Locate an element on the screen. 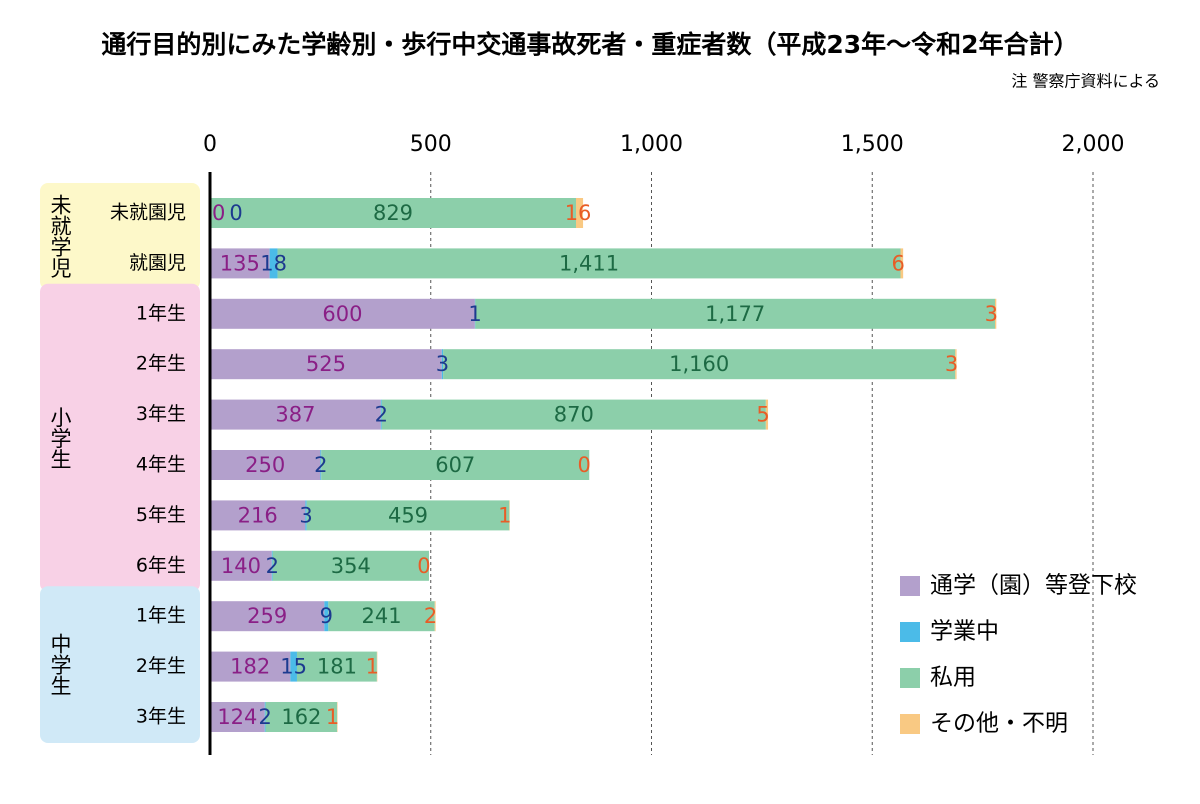 This screenshot has width=1200, height=804. value-label: 216 is located at coordinates (258, 515).